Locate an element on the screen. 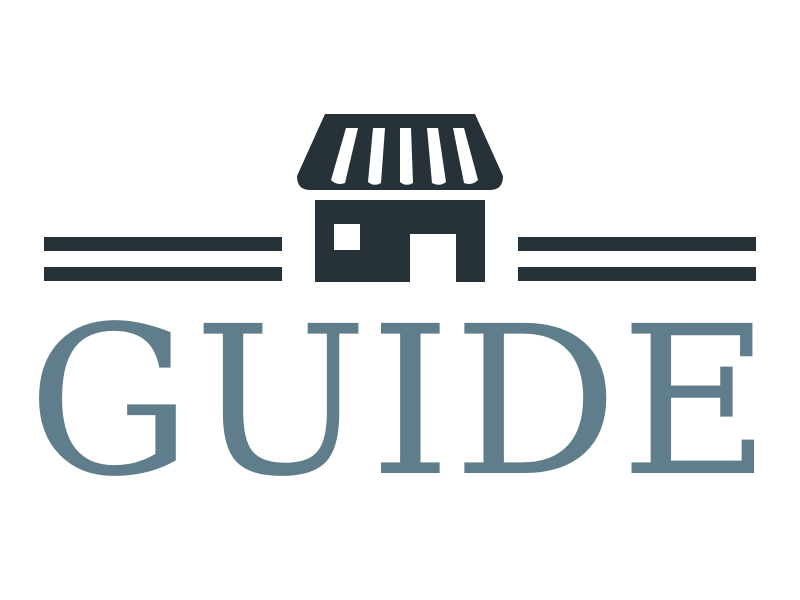 This screenshot has height=600, width=800. right-rule-bottom is located at coordinates (637, 274).